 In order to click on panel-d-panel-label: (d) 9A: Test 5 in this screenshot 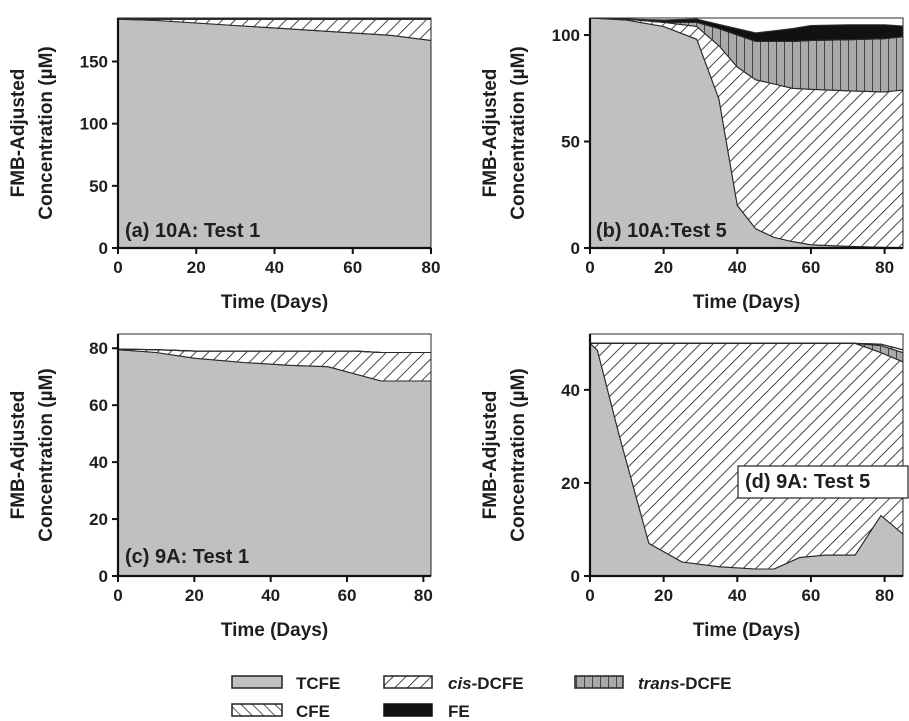, I will do `click(807, 482)`.